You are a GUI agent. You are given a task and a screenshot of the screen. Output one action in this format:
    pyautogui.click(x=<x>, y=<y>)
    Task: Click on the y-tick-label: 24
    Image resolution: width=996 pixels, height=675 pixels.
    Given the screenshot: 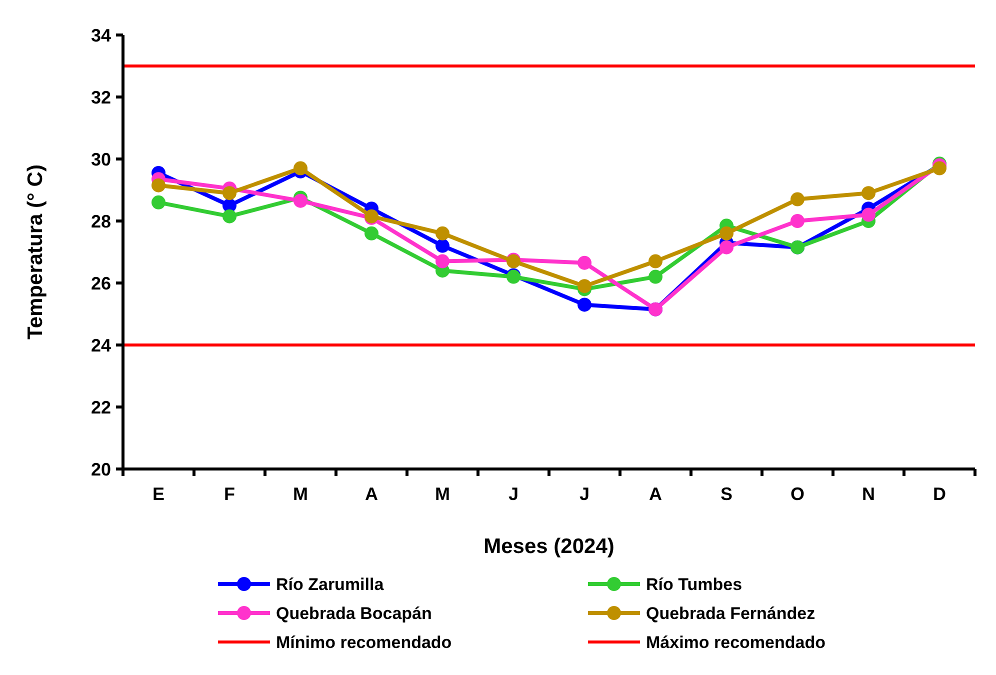 What is the action you would take?
    pyautogui.click(x=100, y=345)
    